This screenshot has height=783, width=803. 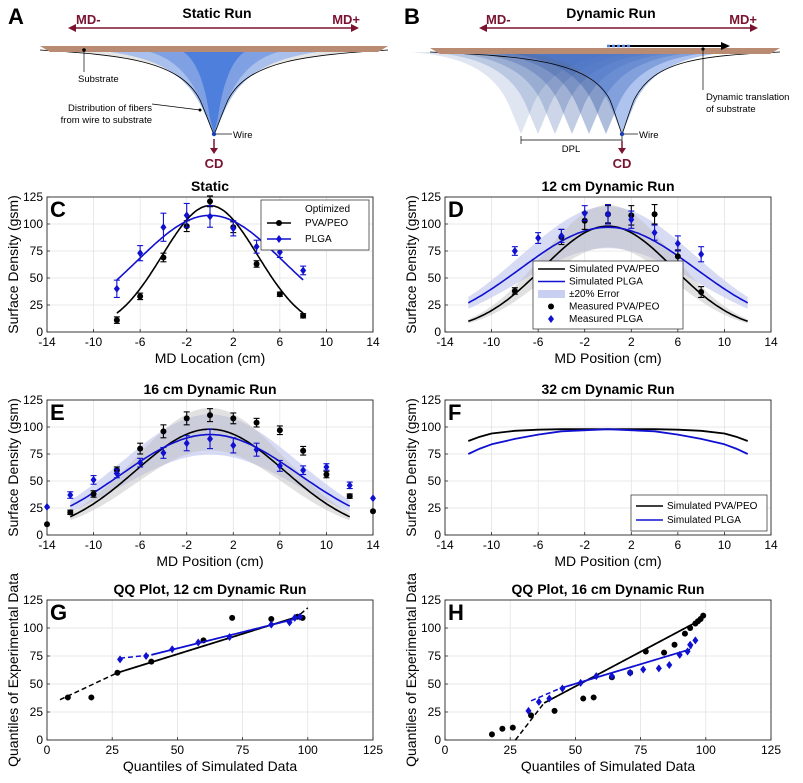 I want to click on cd-arrowhead-b, so click(x=622, y=151).